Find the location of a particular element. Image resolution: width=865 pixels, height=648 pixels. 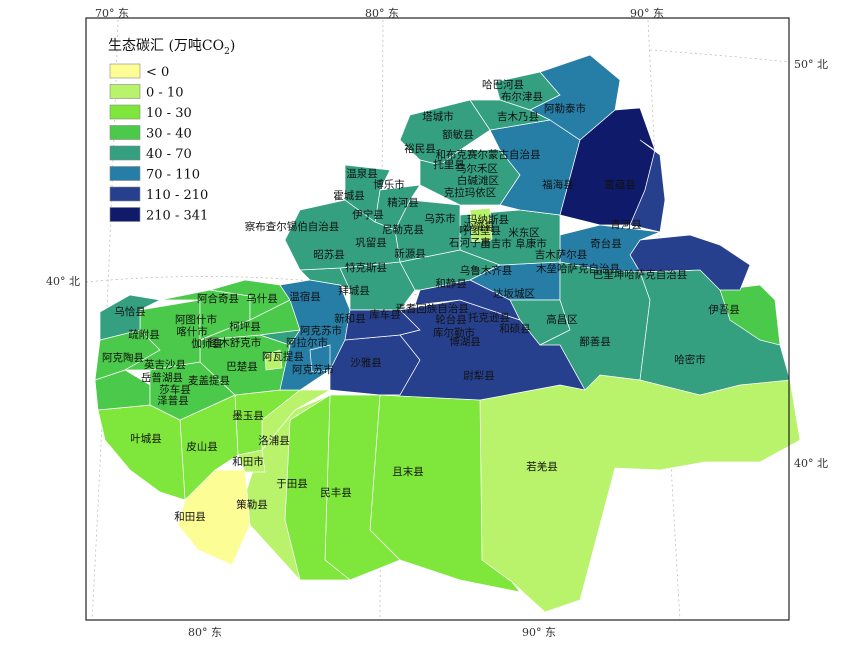

county-qinghe is located at coordinates (647, 186).